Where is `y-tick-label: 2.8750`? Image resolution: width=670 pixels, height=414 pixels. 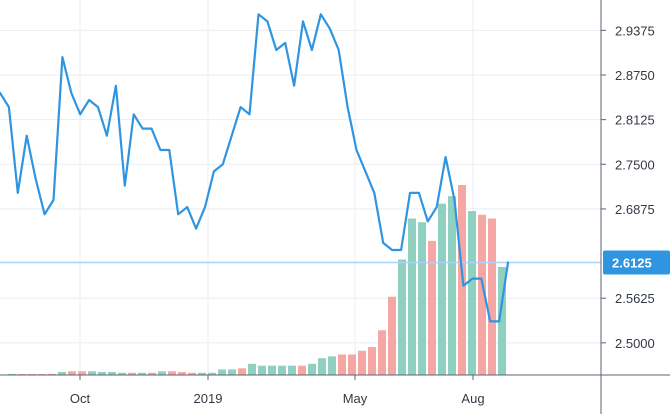
y-tick-label: 2.8750 is located at coordinates (635, 75).